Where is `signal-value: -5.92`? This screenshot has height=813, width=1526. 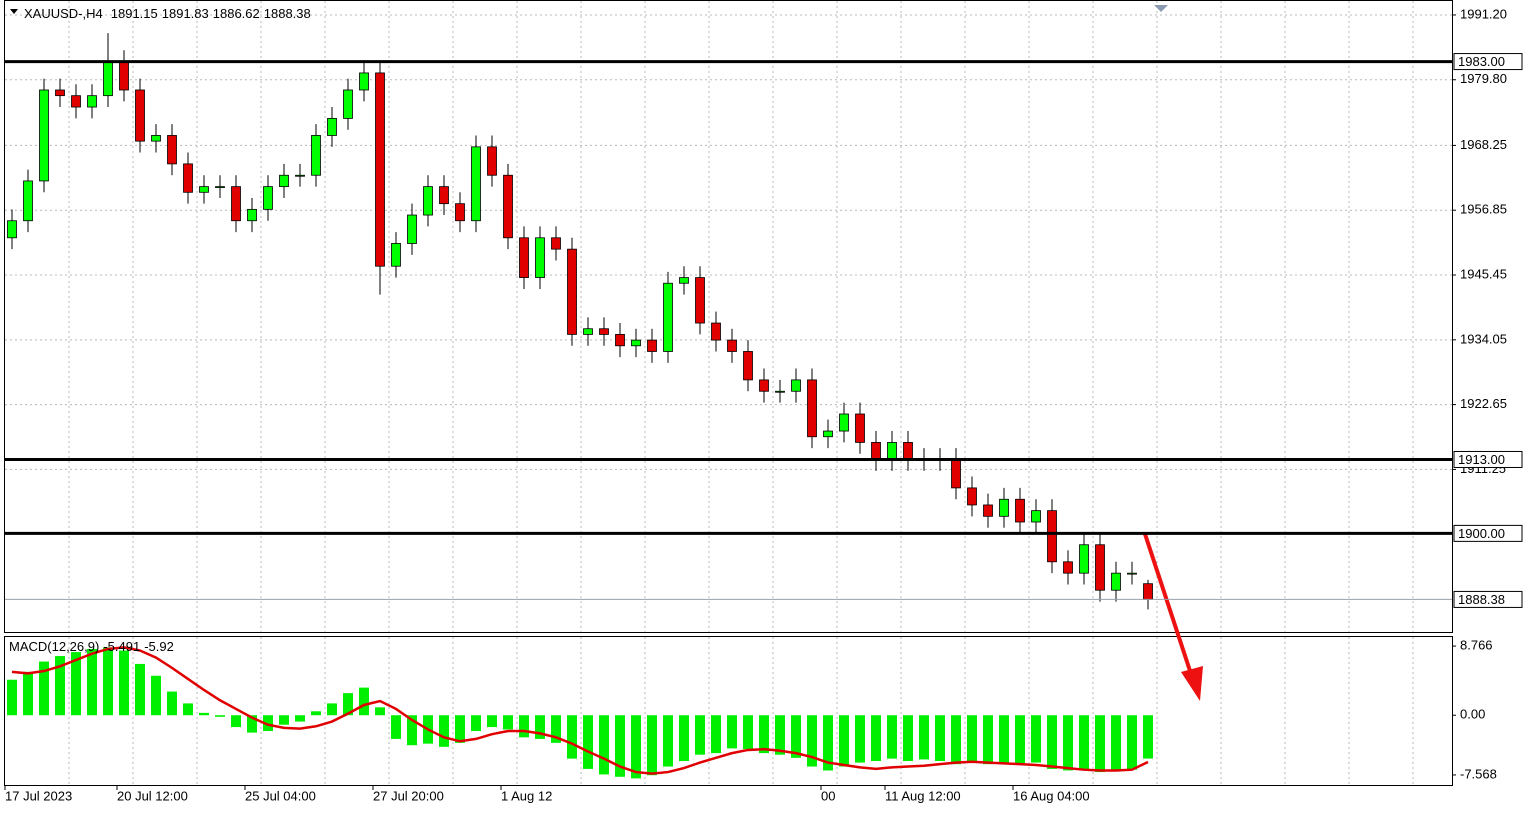
signal-value: -5.92 is located at coordinates (159, 646).